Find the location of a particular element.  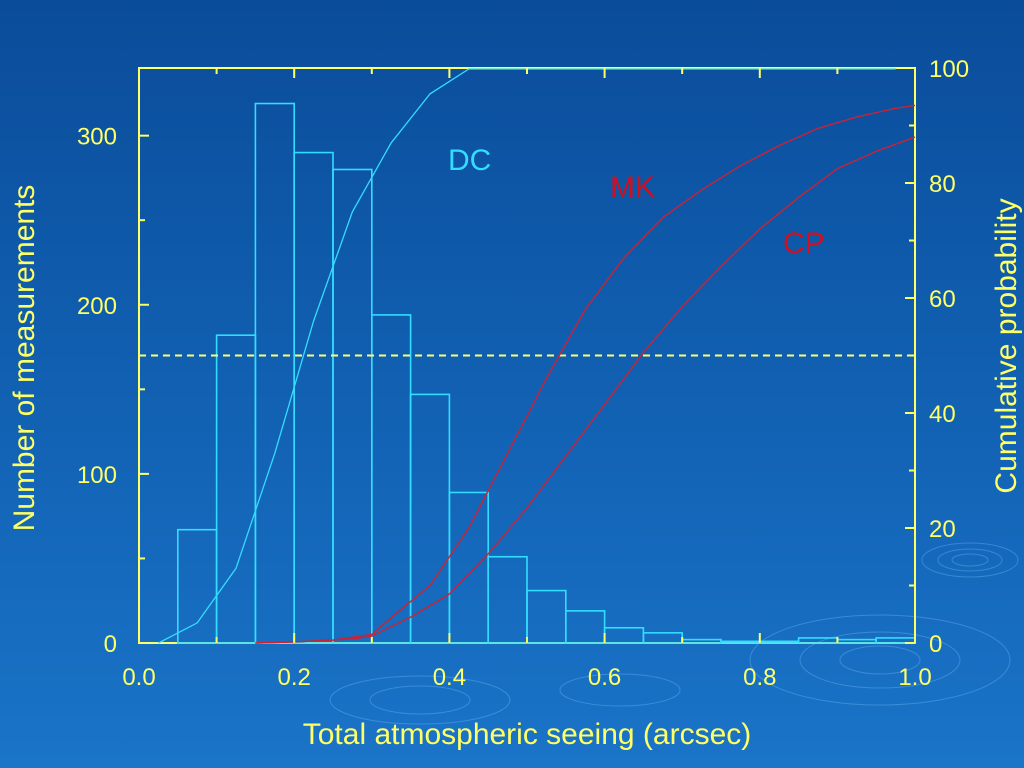

y-tick-label: 300 is located at coordinates (97, 137).